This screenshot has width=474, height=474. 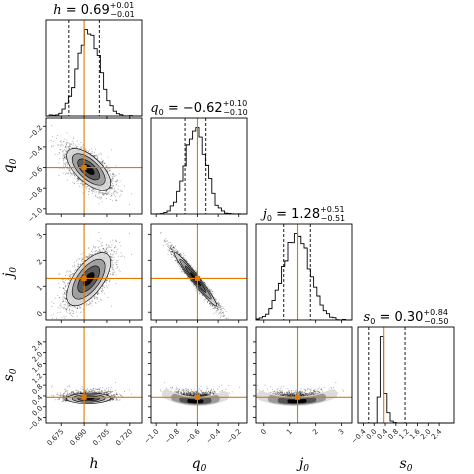 What do you see at coordinates (234, 437) in the screenshot?
I see `x-tick-label: −0.2` at bounding box center [234, 437].